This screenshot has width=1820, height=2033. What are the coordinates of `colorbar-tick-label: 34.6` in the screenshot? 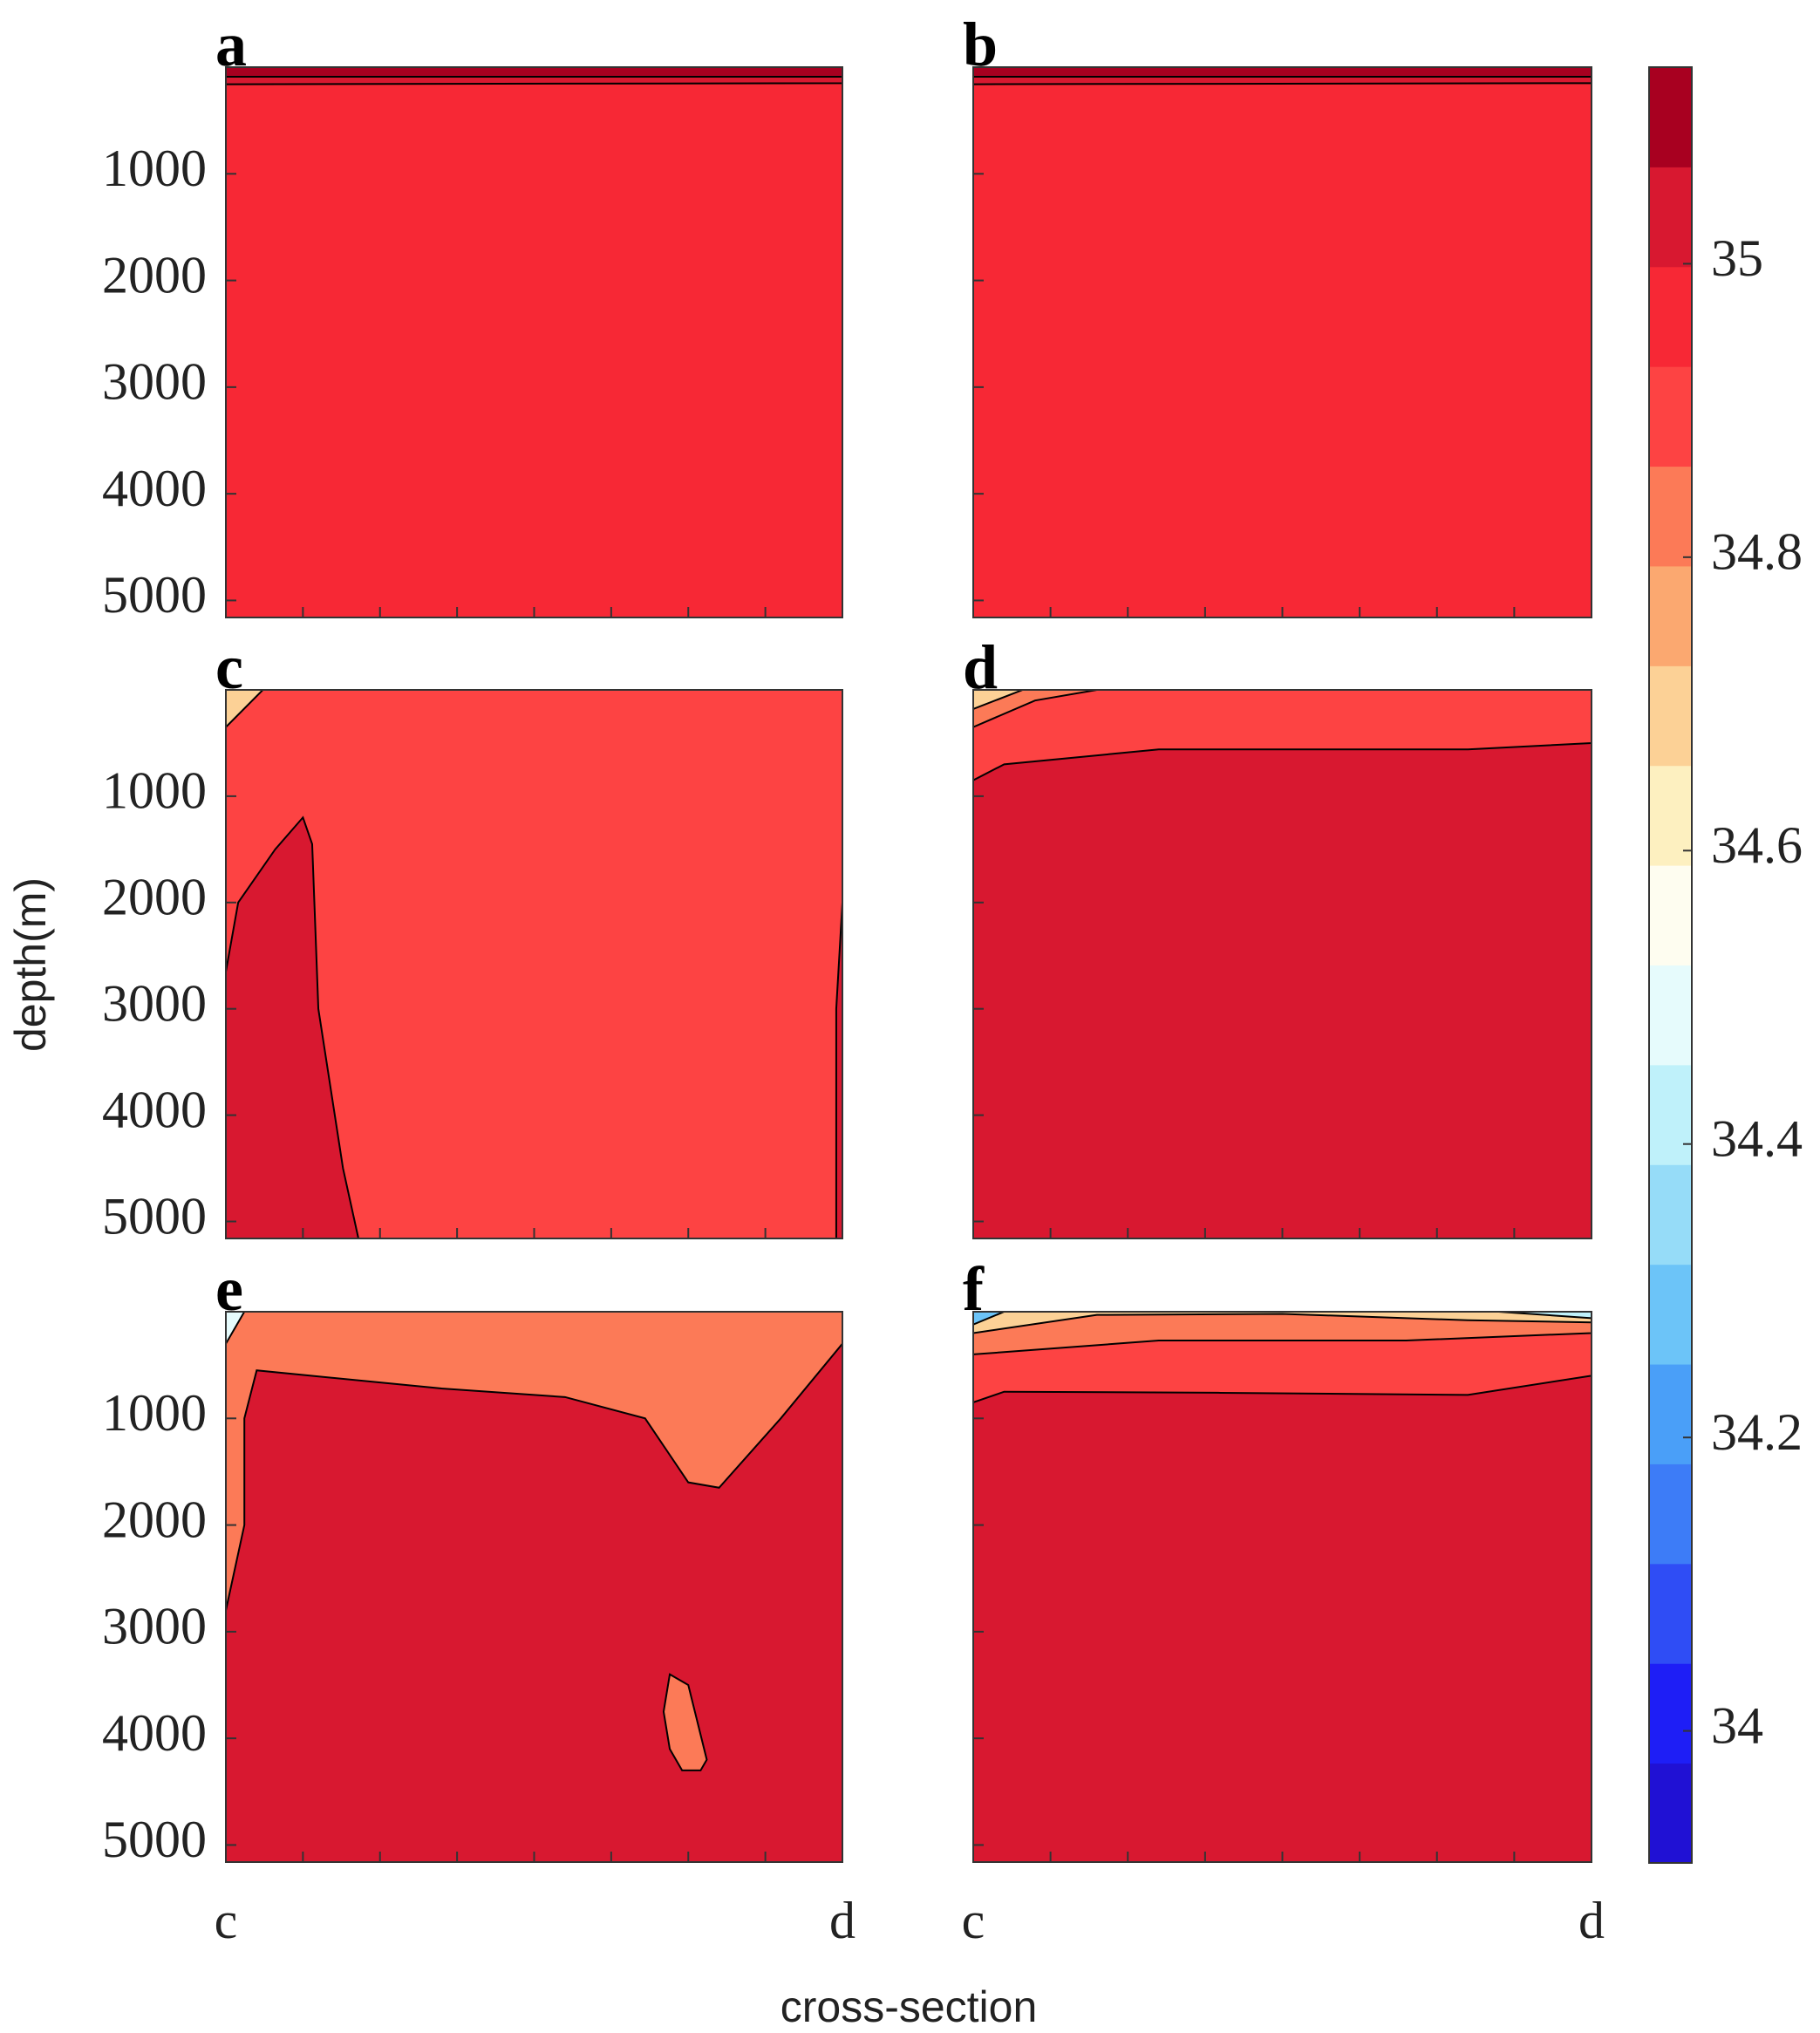 It's located at (1757, 845).